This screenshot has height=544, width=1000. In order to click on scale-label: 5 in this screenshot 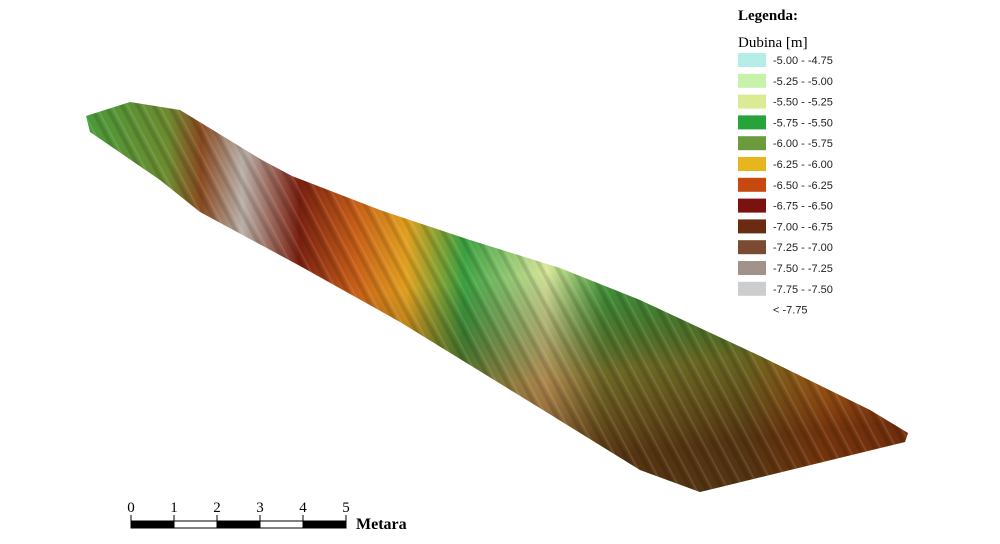, I will do `click(346, 508)`.